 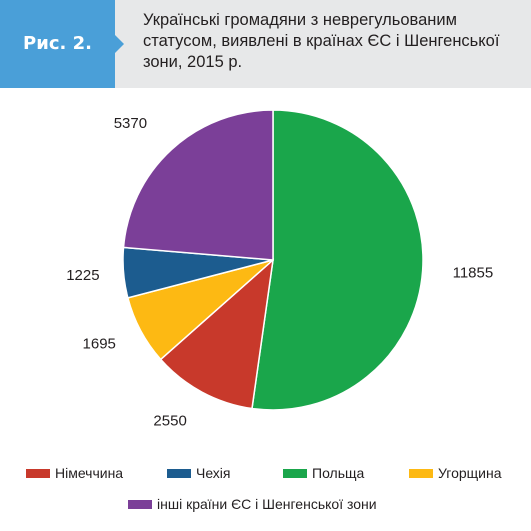 What do you see at coordinates (169, 420) in the screenshot?
I see `slice-value-label-2: 2550` at bounding box center [169, 420].